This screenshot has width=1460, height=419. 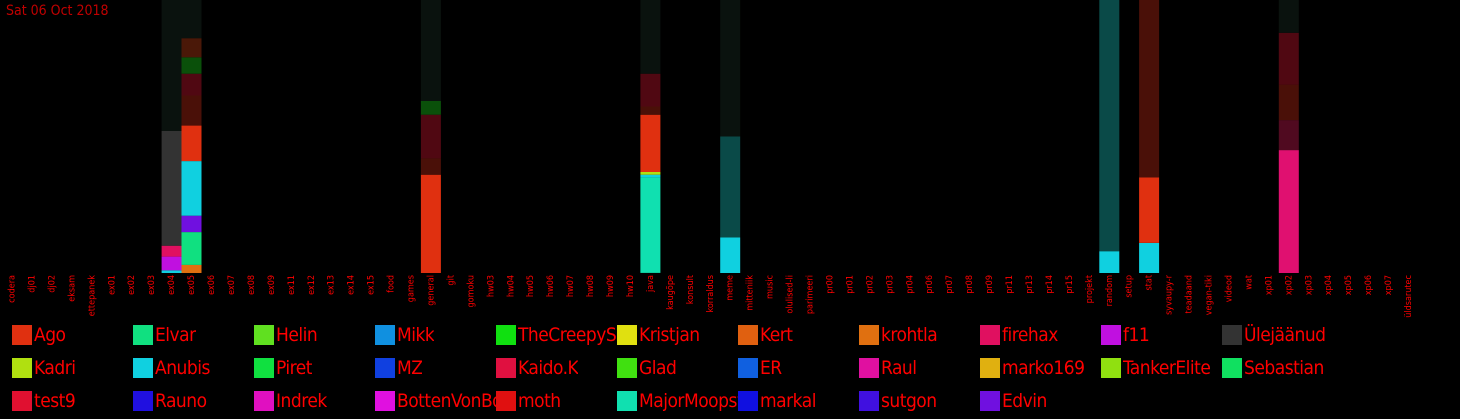 What do you see at coordinates (1167, 368) in the screenshot?
I see `legend-label: TankerElite` at bounding box center [1167, 368].